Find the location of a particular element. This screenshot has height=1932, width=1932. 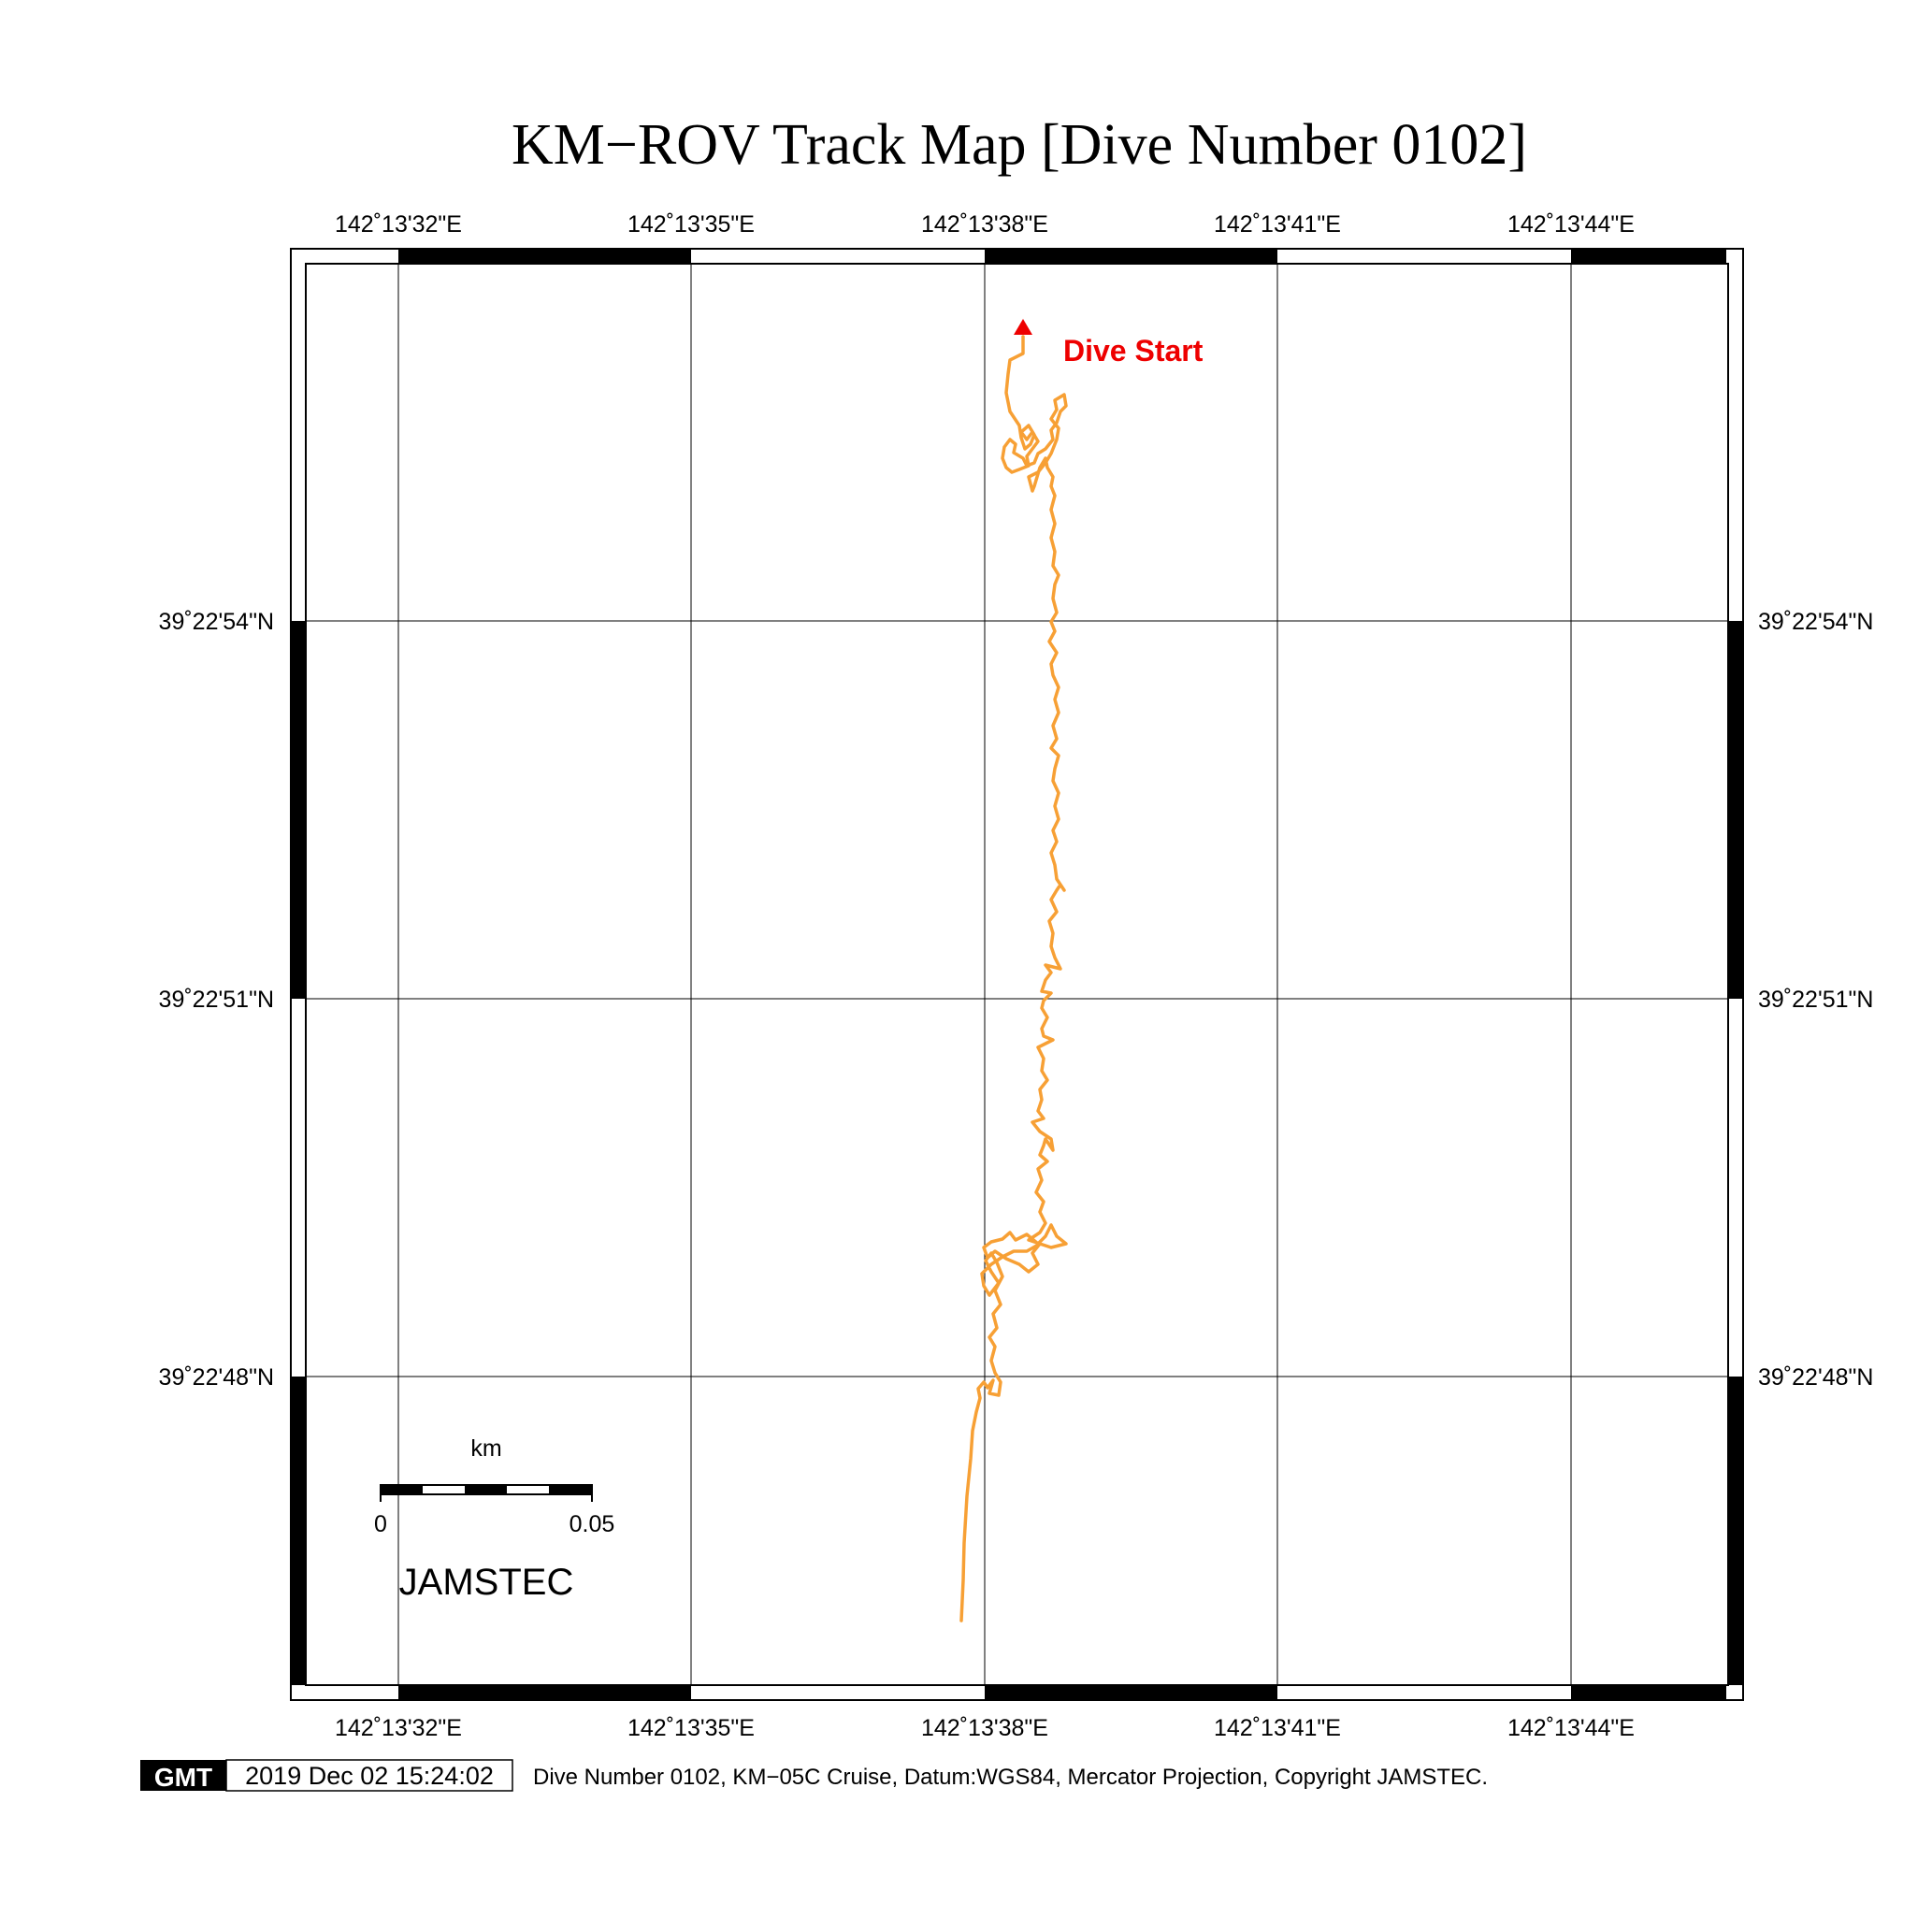

gmt-logo-icon is located at coordinates (183, 1775).